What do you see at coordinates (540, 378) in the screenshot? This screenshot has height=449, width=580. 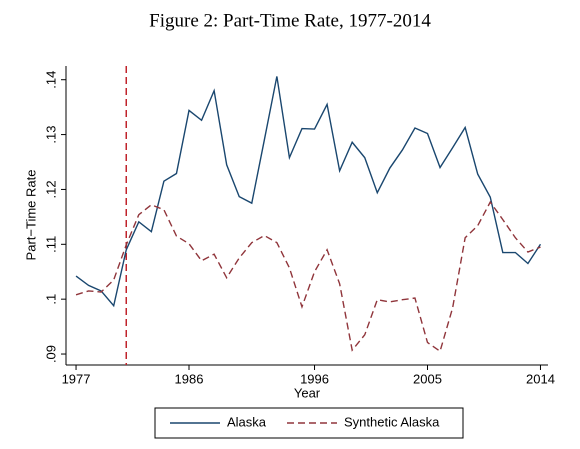 I see `x-tick-label: 2014` at bounding box center [540, 378].